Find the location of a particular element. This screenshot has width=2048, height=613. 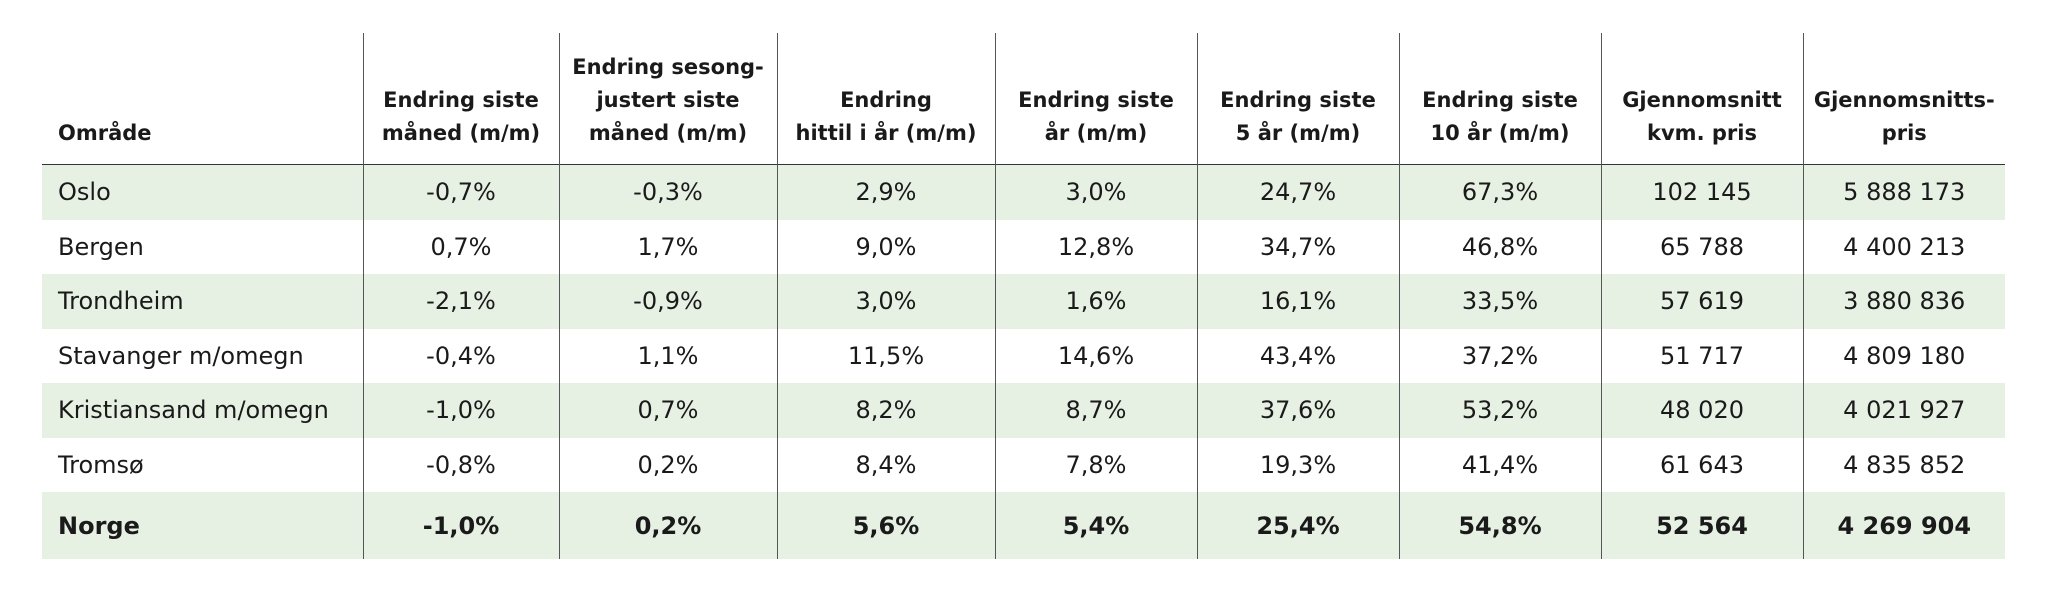

value-cell: 5 888 173 is located at coordinates (1903, 192).